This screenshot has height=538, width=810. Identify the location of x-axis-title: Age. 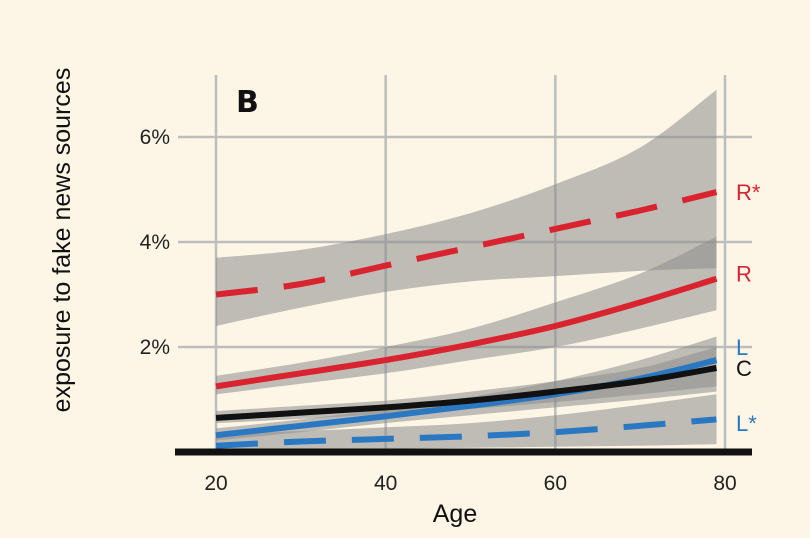
(455, 514).